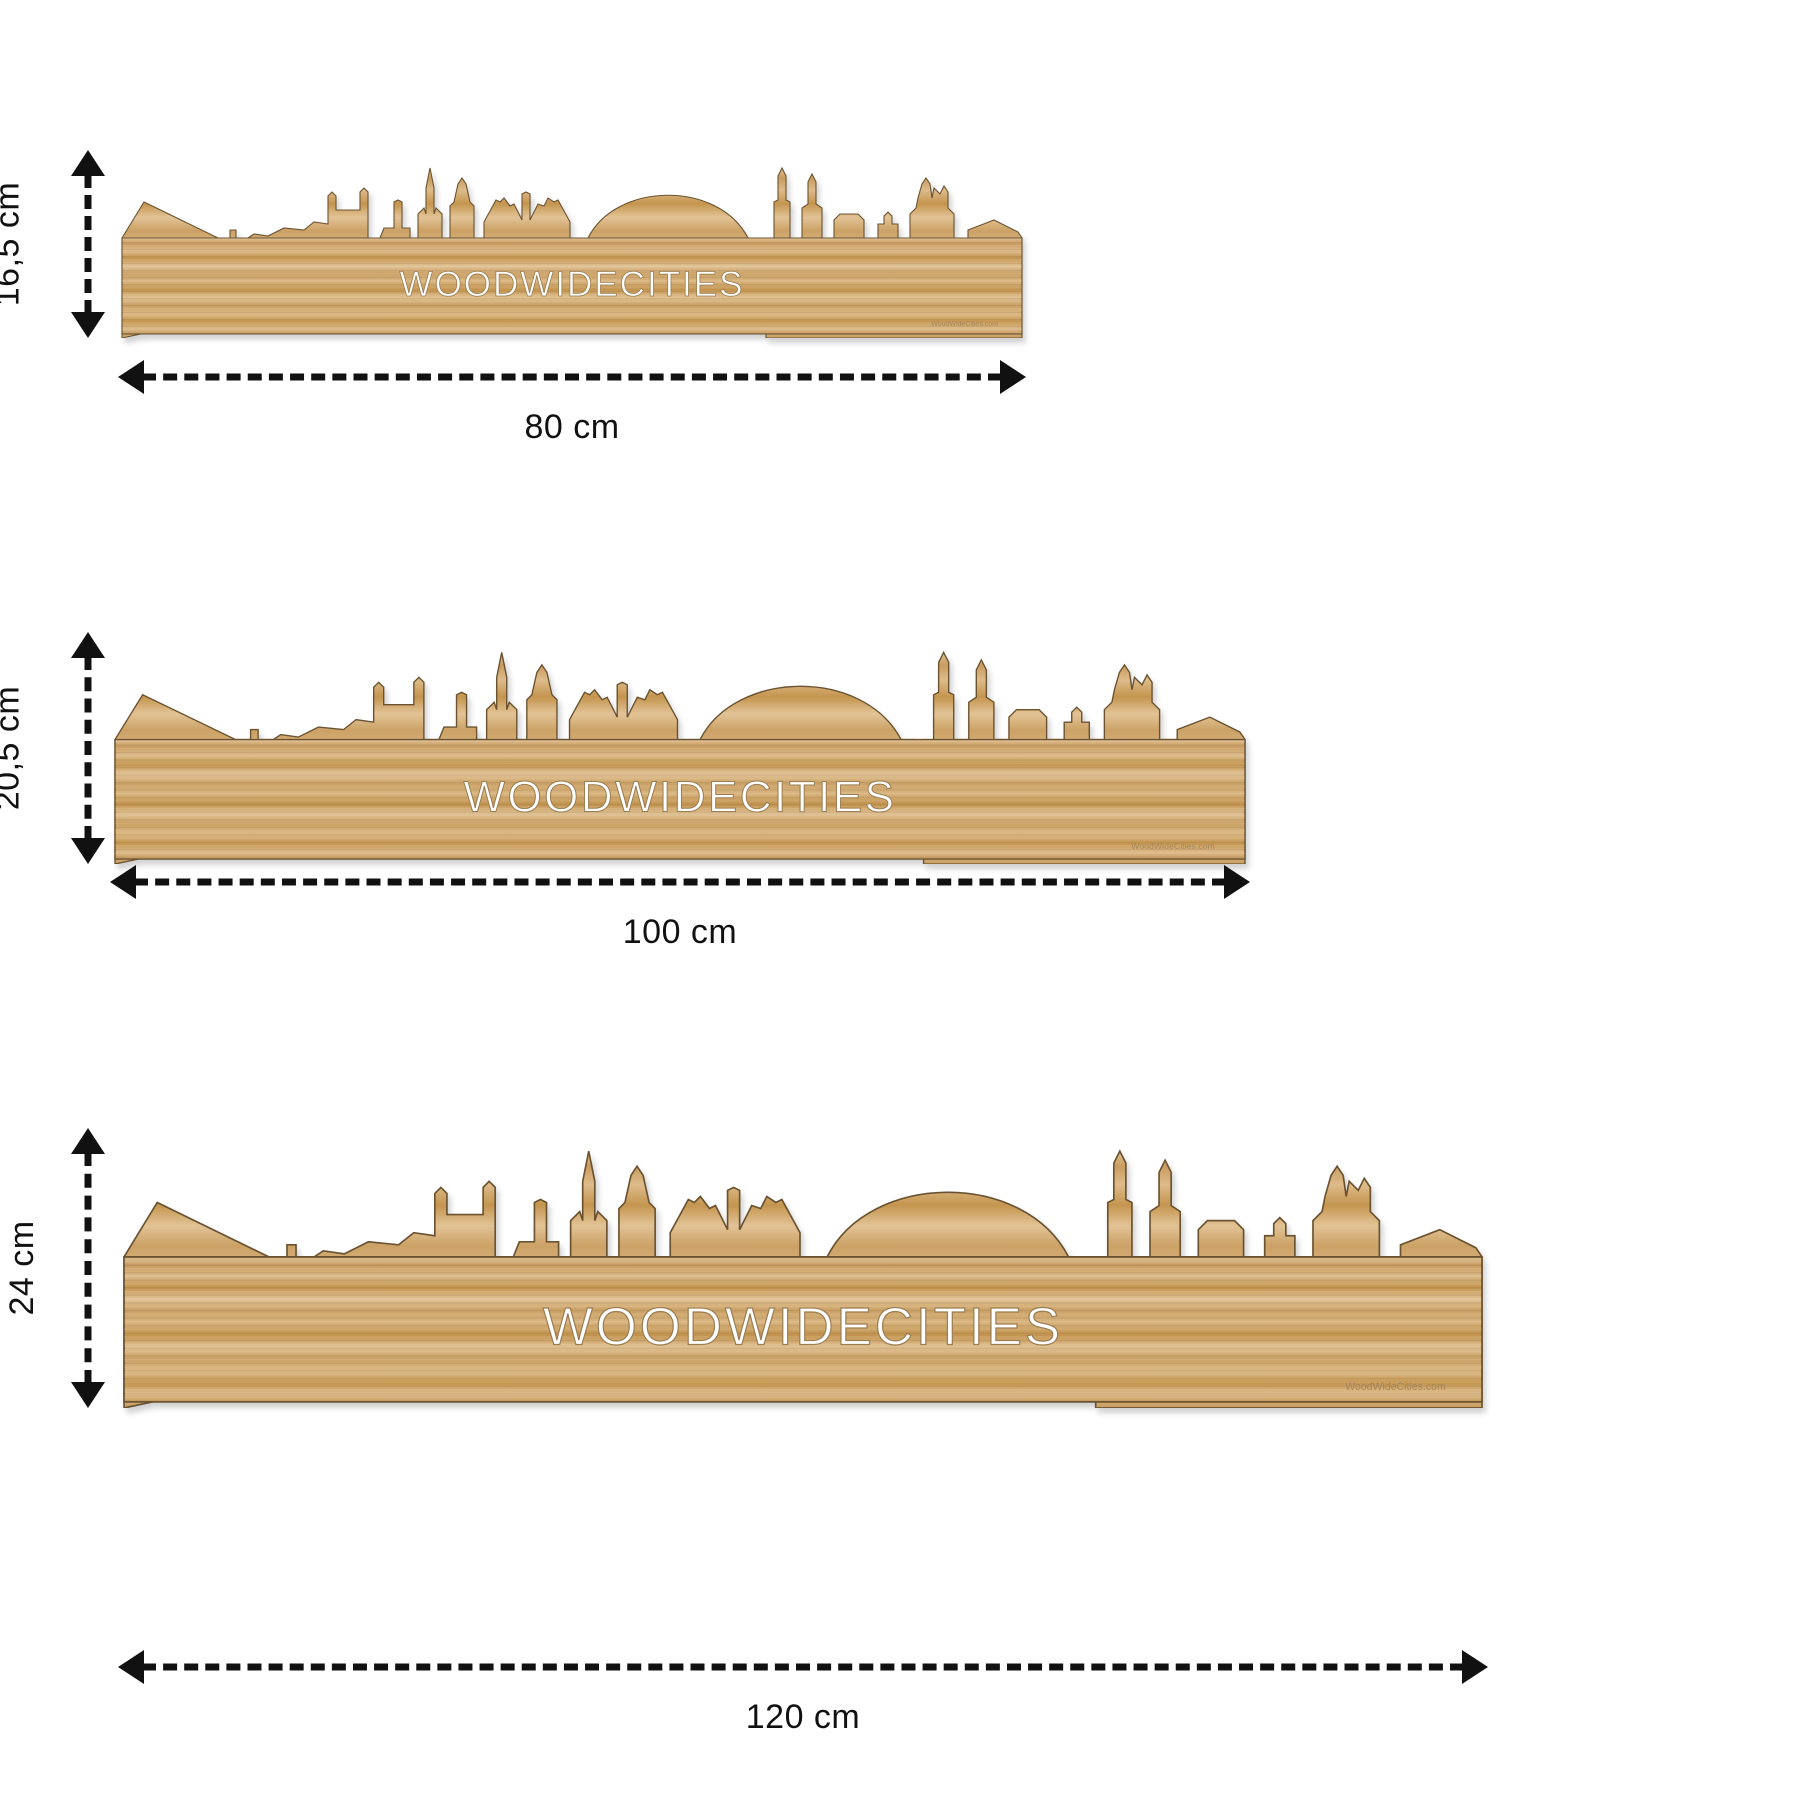 This screenshot has height=1800, width=1800. Describe the element at coordinates (572, 252) in the screenshot. I see `plaque-80-svg: WOODWIDECITIES WoodWideCities.com` at that location.